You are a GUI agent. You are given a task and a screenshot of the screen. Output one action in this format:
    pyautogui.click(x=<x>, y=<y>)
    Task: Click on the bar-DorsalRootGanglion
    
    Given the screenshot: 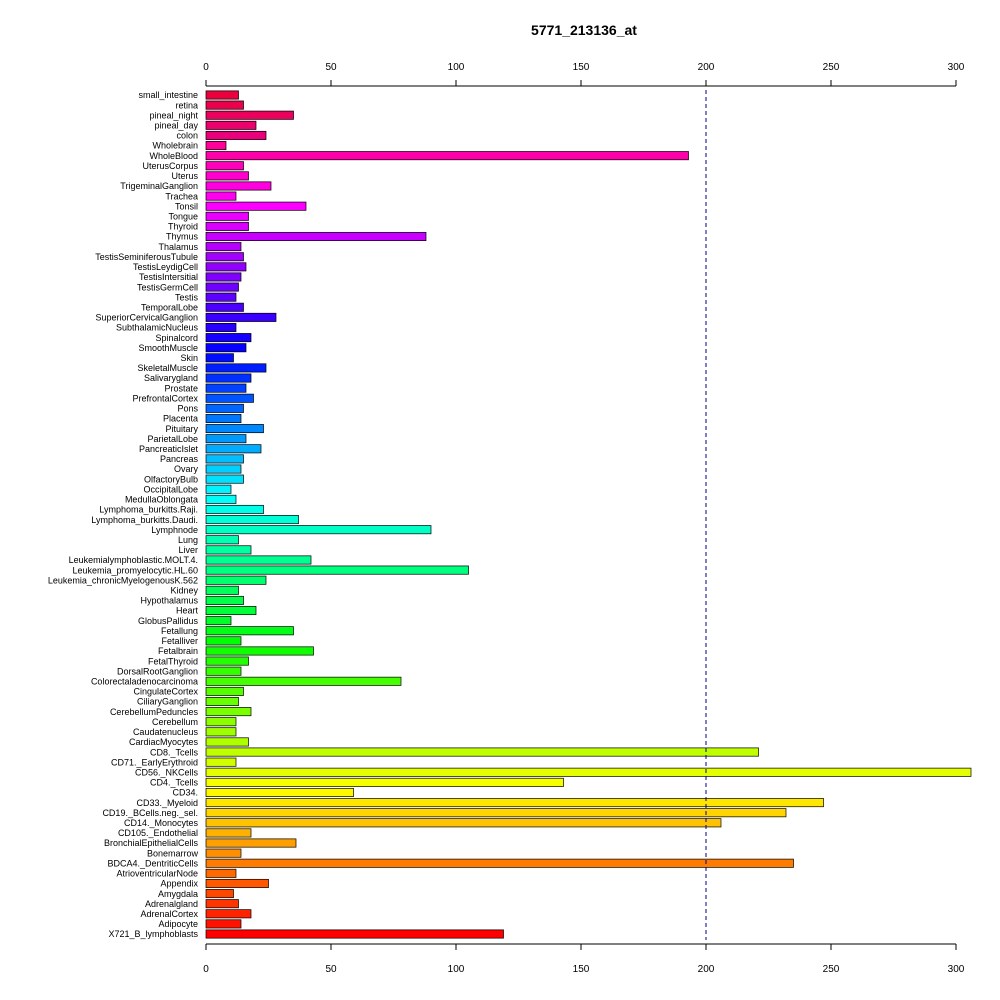 What is the action you would take?
    pyautogui.click(x=223, y=671)
    